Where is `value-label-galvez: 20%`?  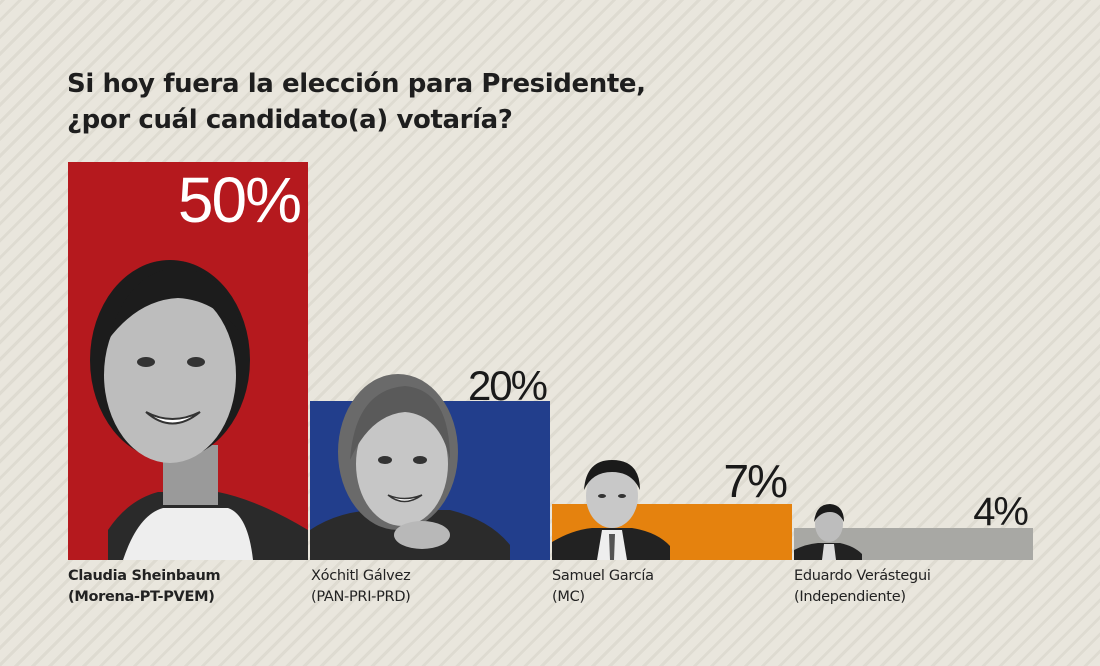
value-label-galvez: 20% is located at coordinates (507, 385).